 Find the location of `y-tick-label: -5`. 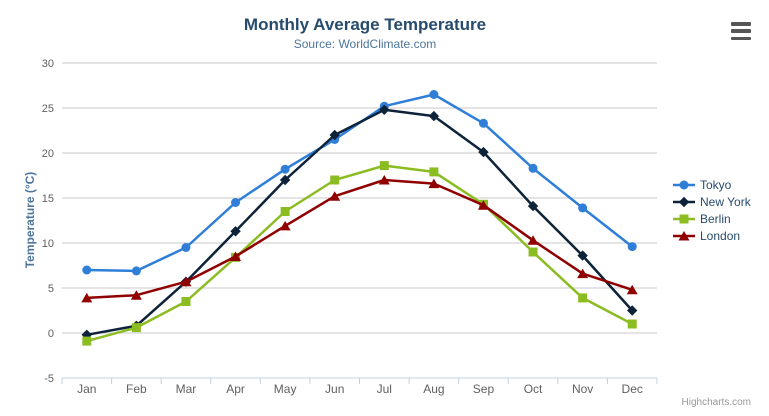

y-tick-label: -5 is located at coordinates (49, 379).